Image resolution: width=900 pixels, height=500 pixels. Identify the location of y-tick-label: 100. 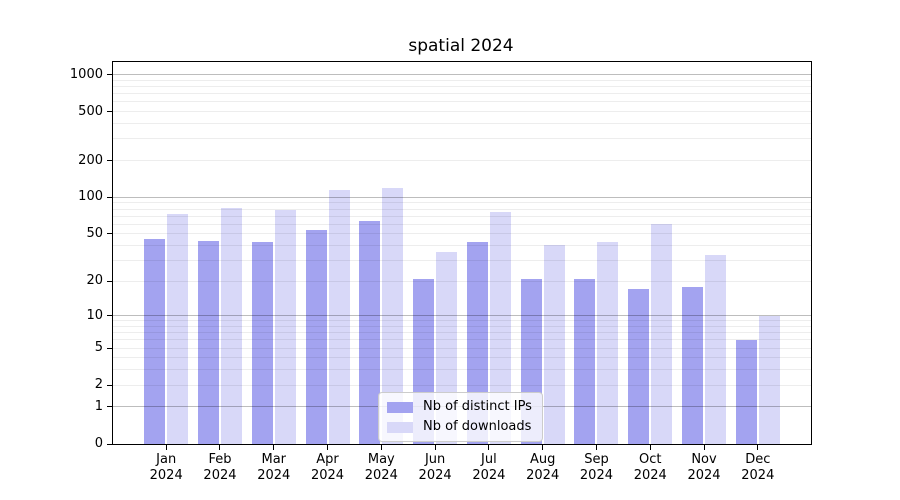
(90, 197).